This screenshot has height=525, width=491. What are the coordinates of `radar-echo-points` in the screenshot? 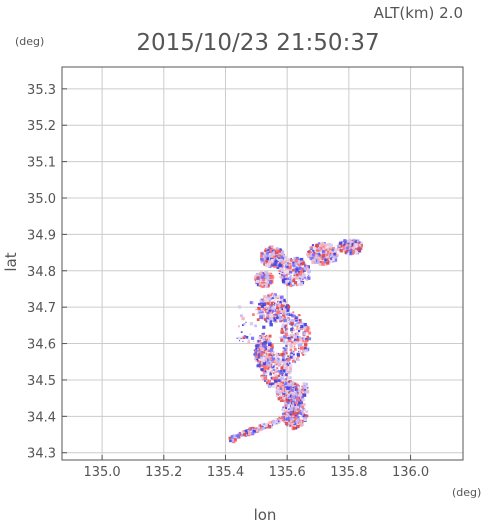 It's located at (295, 341).